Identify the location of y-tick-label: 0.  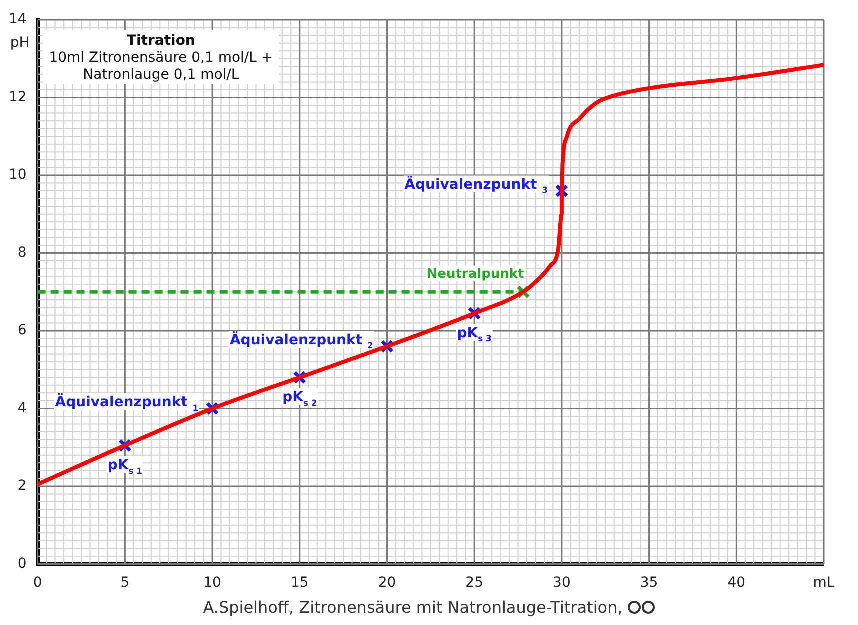
(22, 564).